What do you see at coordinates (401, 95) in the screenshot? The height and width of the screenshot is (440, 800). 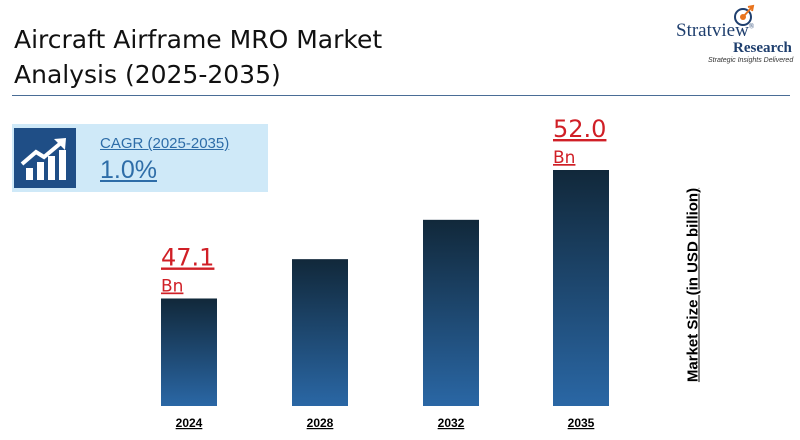 I see `header-divider` at bounding box center [401, 95].